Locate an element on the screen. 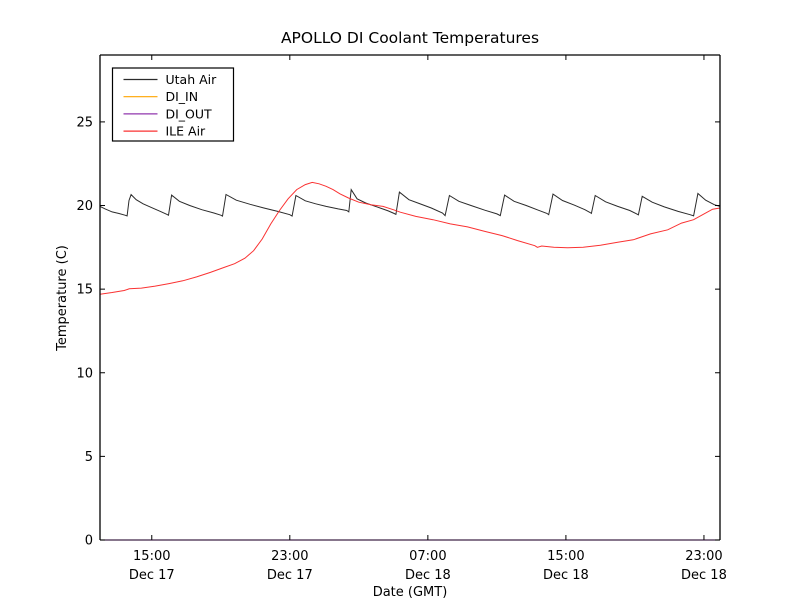  series-line-utah-air is located at coordinates (410, 202).